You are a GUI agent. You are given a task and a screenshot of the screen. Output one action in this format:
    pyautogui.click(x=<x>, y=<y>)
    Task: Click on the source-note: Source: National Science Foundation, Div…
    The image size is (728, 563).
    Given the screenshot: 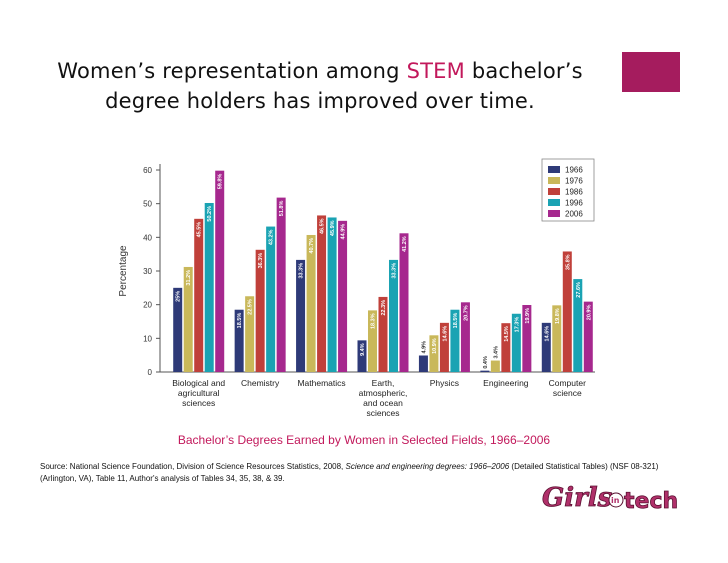 What is the action you would take?
    pyautogui.click(x=365, y=473)
    